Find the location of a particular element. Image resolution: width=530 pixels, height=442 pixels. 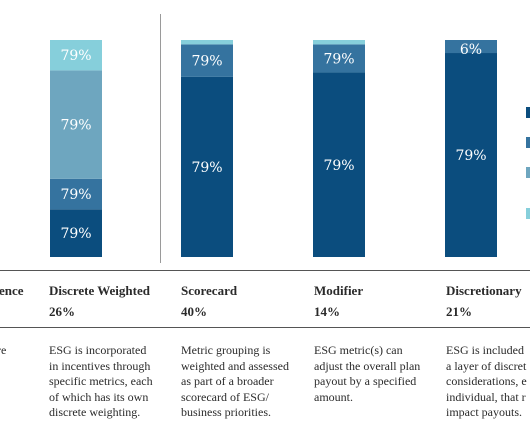

category-label: ence is located at coordinates (12, 290).